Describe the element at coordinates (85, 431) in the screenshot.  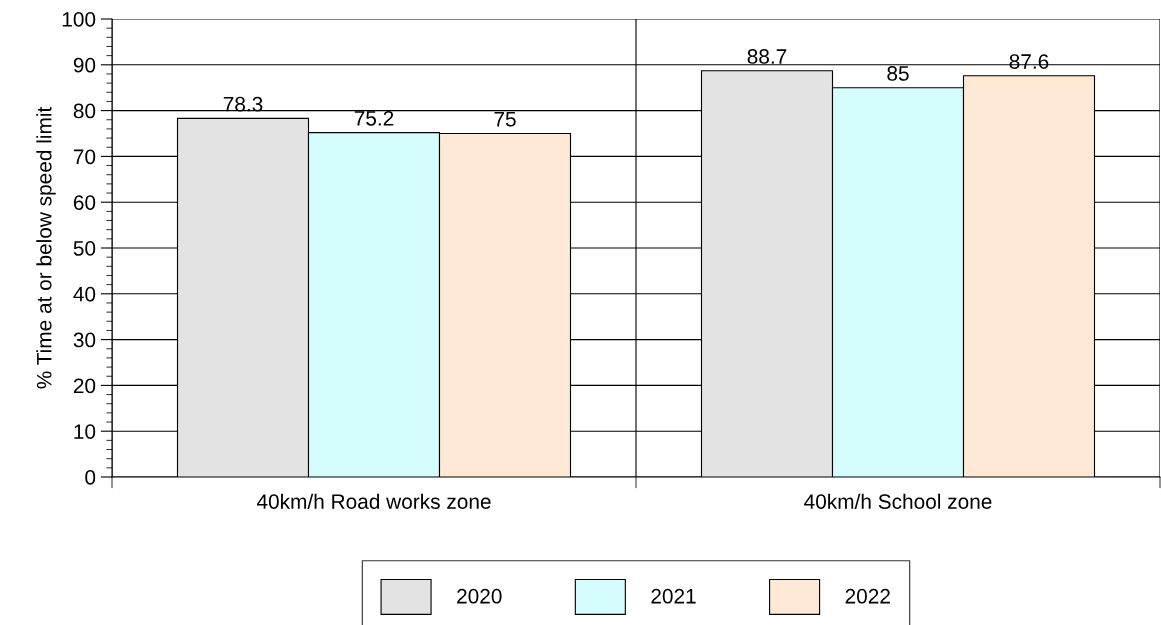
I see `y-tick-label: 10` at that location.